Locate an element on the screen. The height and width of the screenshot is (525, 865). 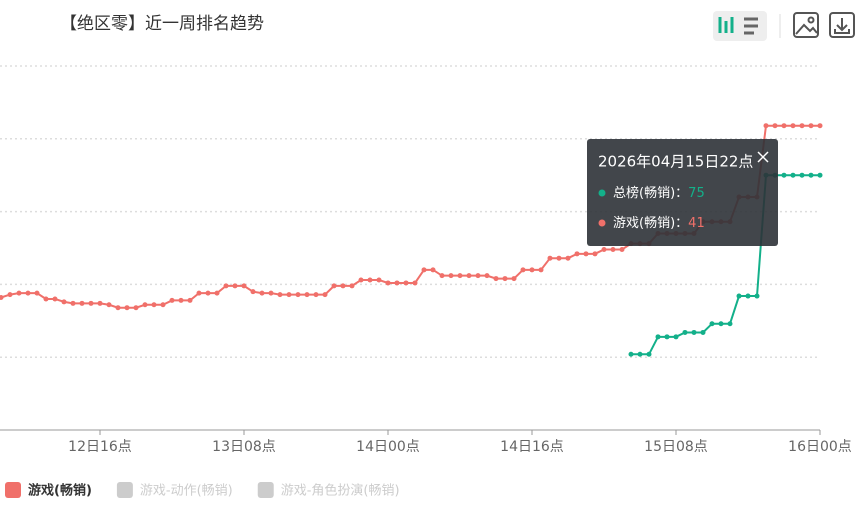
tooltip-value: 75 is located at coordinates (696, 193).